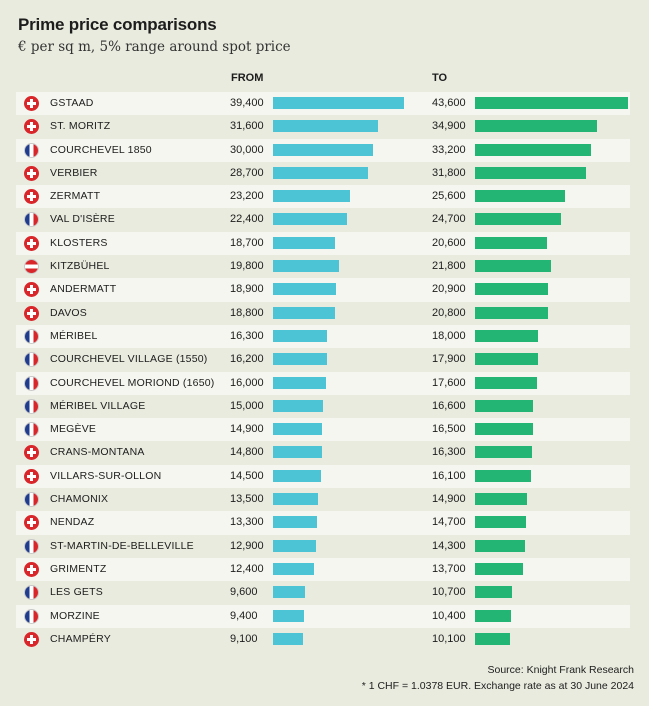 The width and height of the screenshot is (649, 706). What do you see at coordinates (323, 383) in the screenshot?
I see `resort-row: COURCHEVEL MORIOND (1650) 16,000 17,600` at bounding box center [323, 383].